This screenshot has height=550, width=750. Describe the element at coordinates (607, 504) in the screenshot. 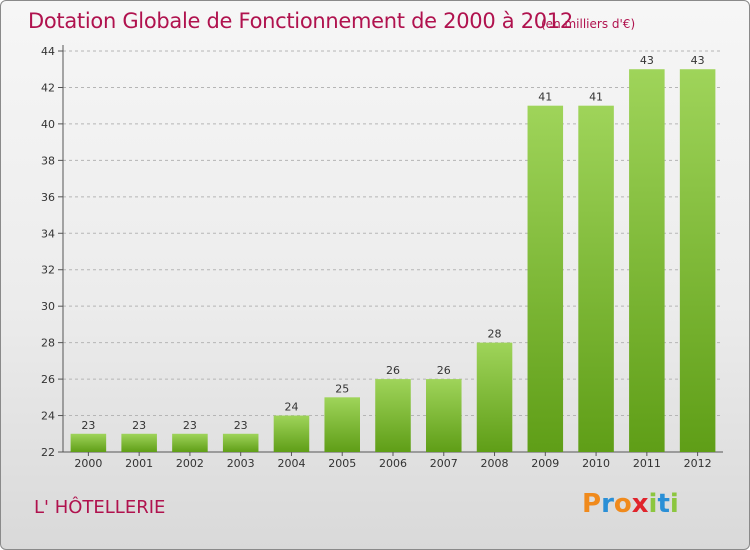

I see `logo-letter: r` at that location.